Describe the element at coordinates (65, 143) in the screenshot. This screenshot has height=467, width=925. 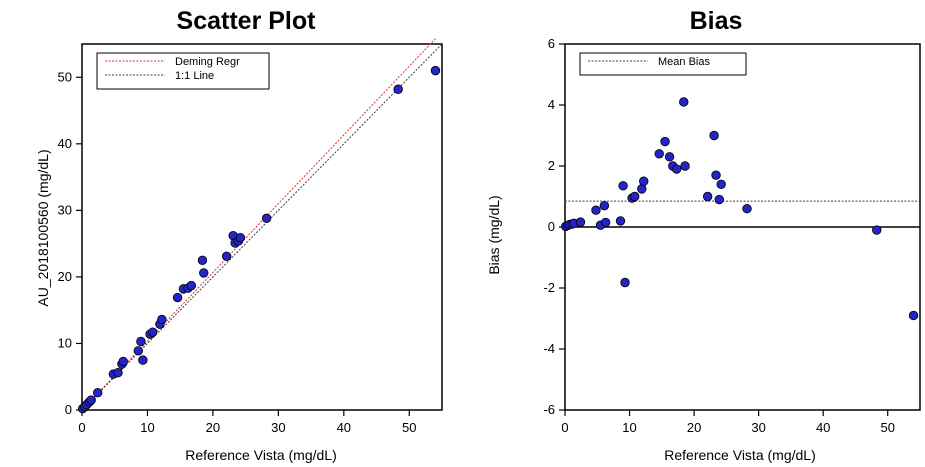
I see `y-tick-label: 40` at that location.